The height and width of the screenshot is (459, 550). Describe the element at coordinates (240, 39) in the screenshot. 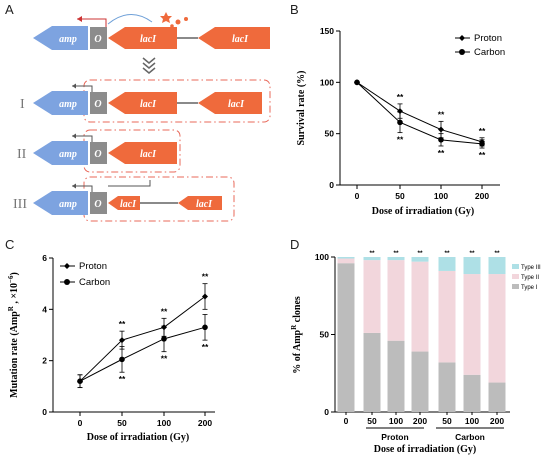

I see `laci-label-2: lacI` at that location.